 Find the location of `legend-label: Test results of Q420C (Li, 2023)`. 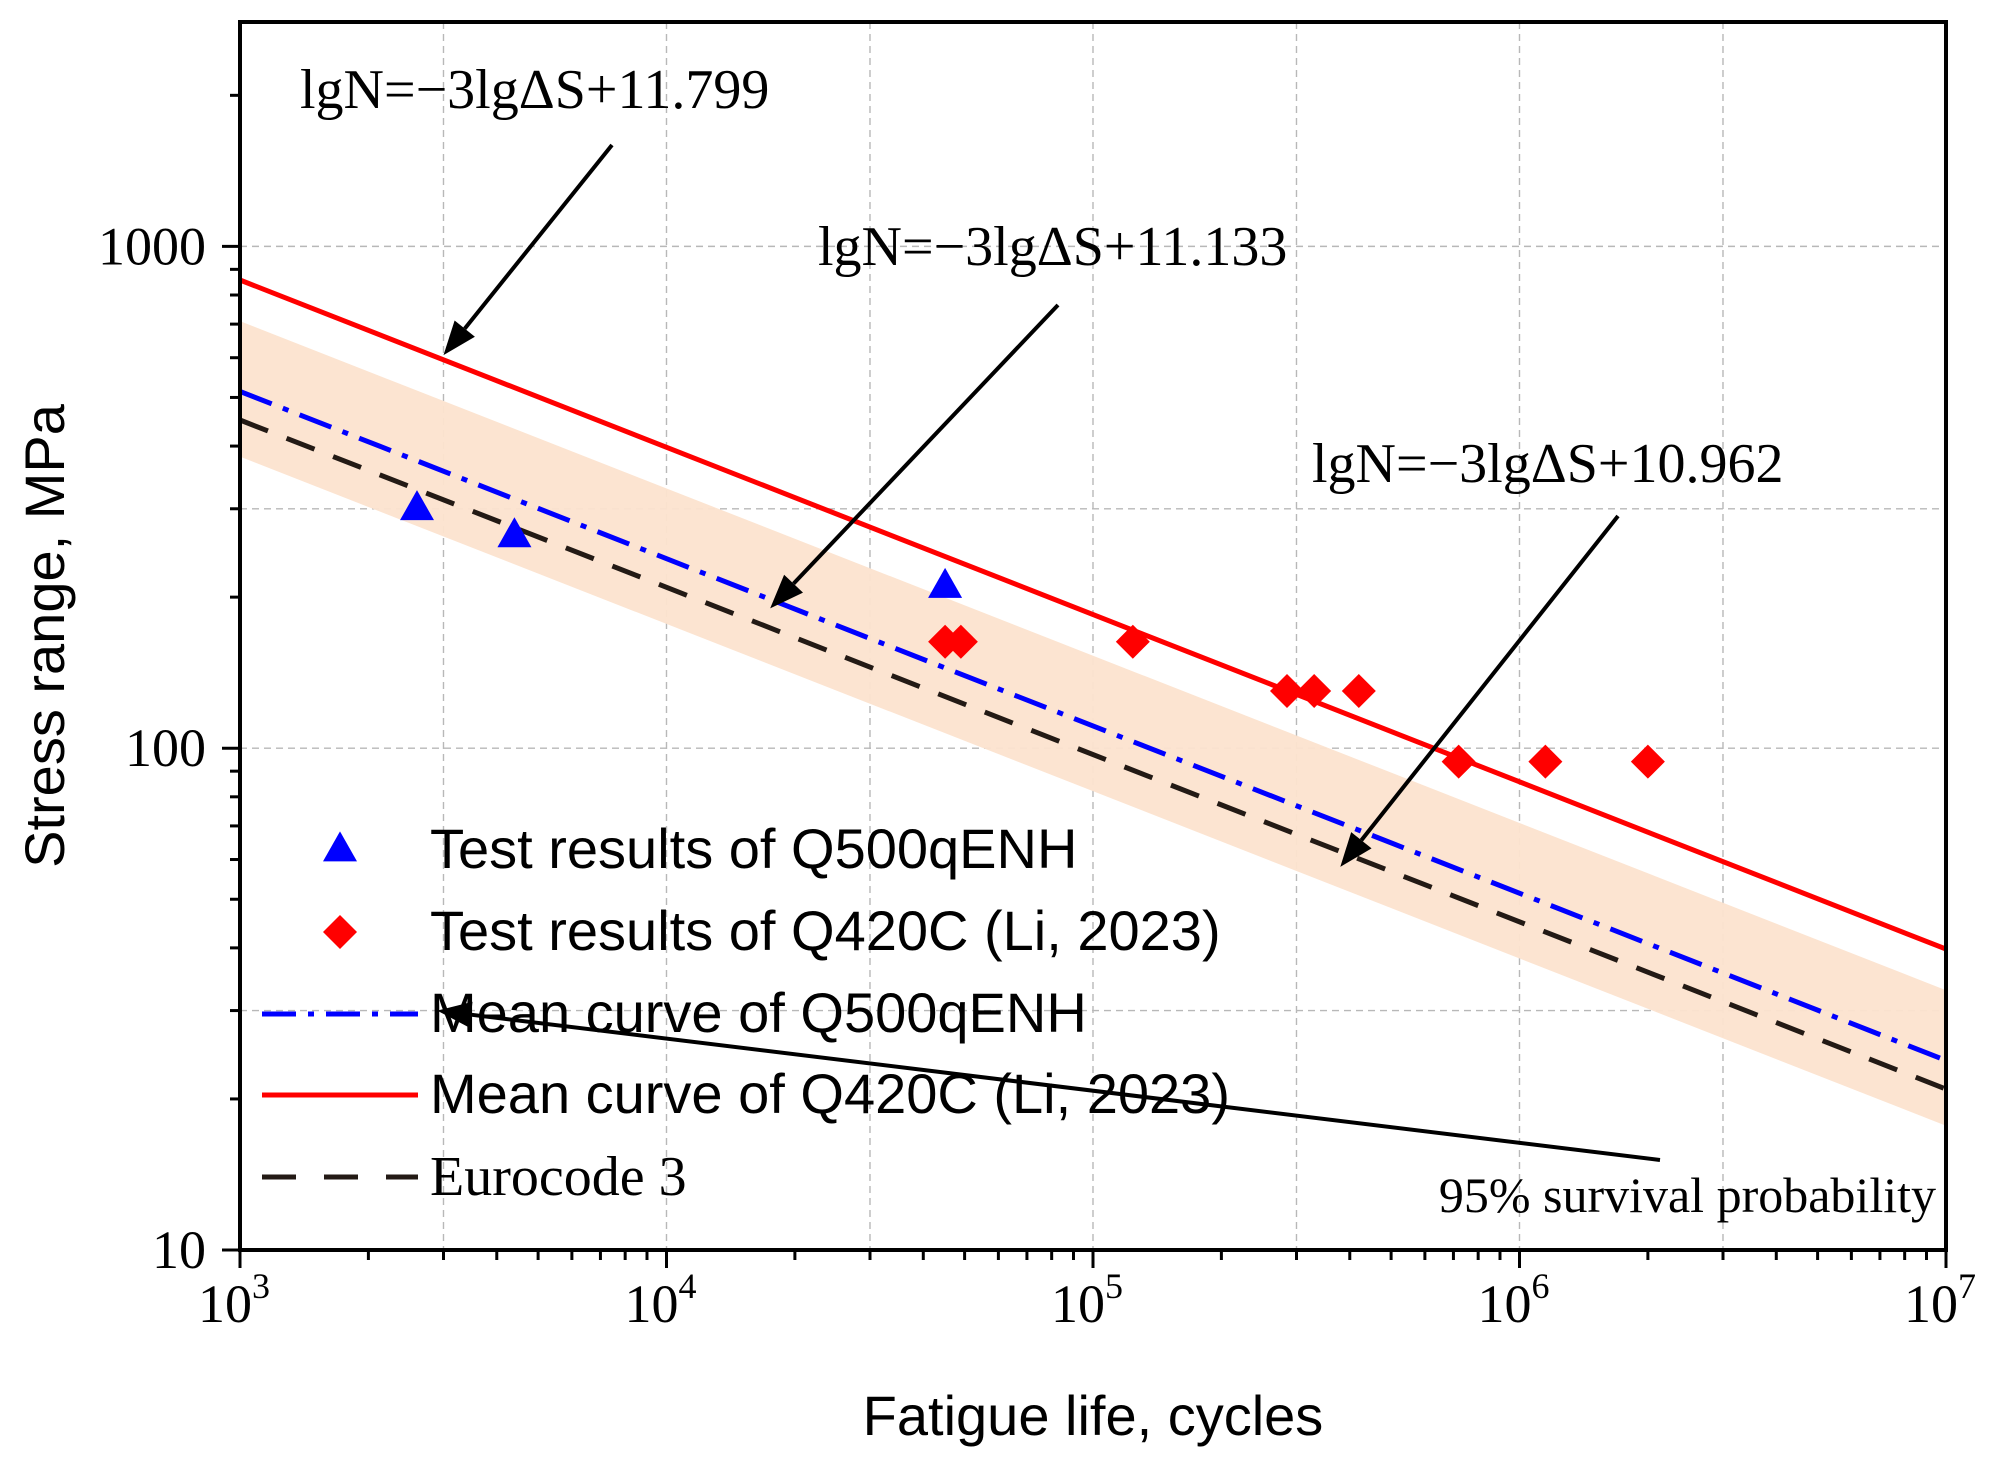

legend-label: Test results of Q420C (Li, 2023) is located at coordinates (825, 930).